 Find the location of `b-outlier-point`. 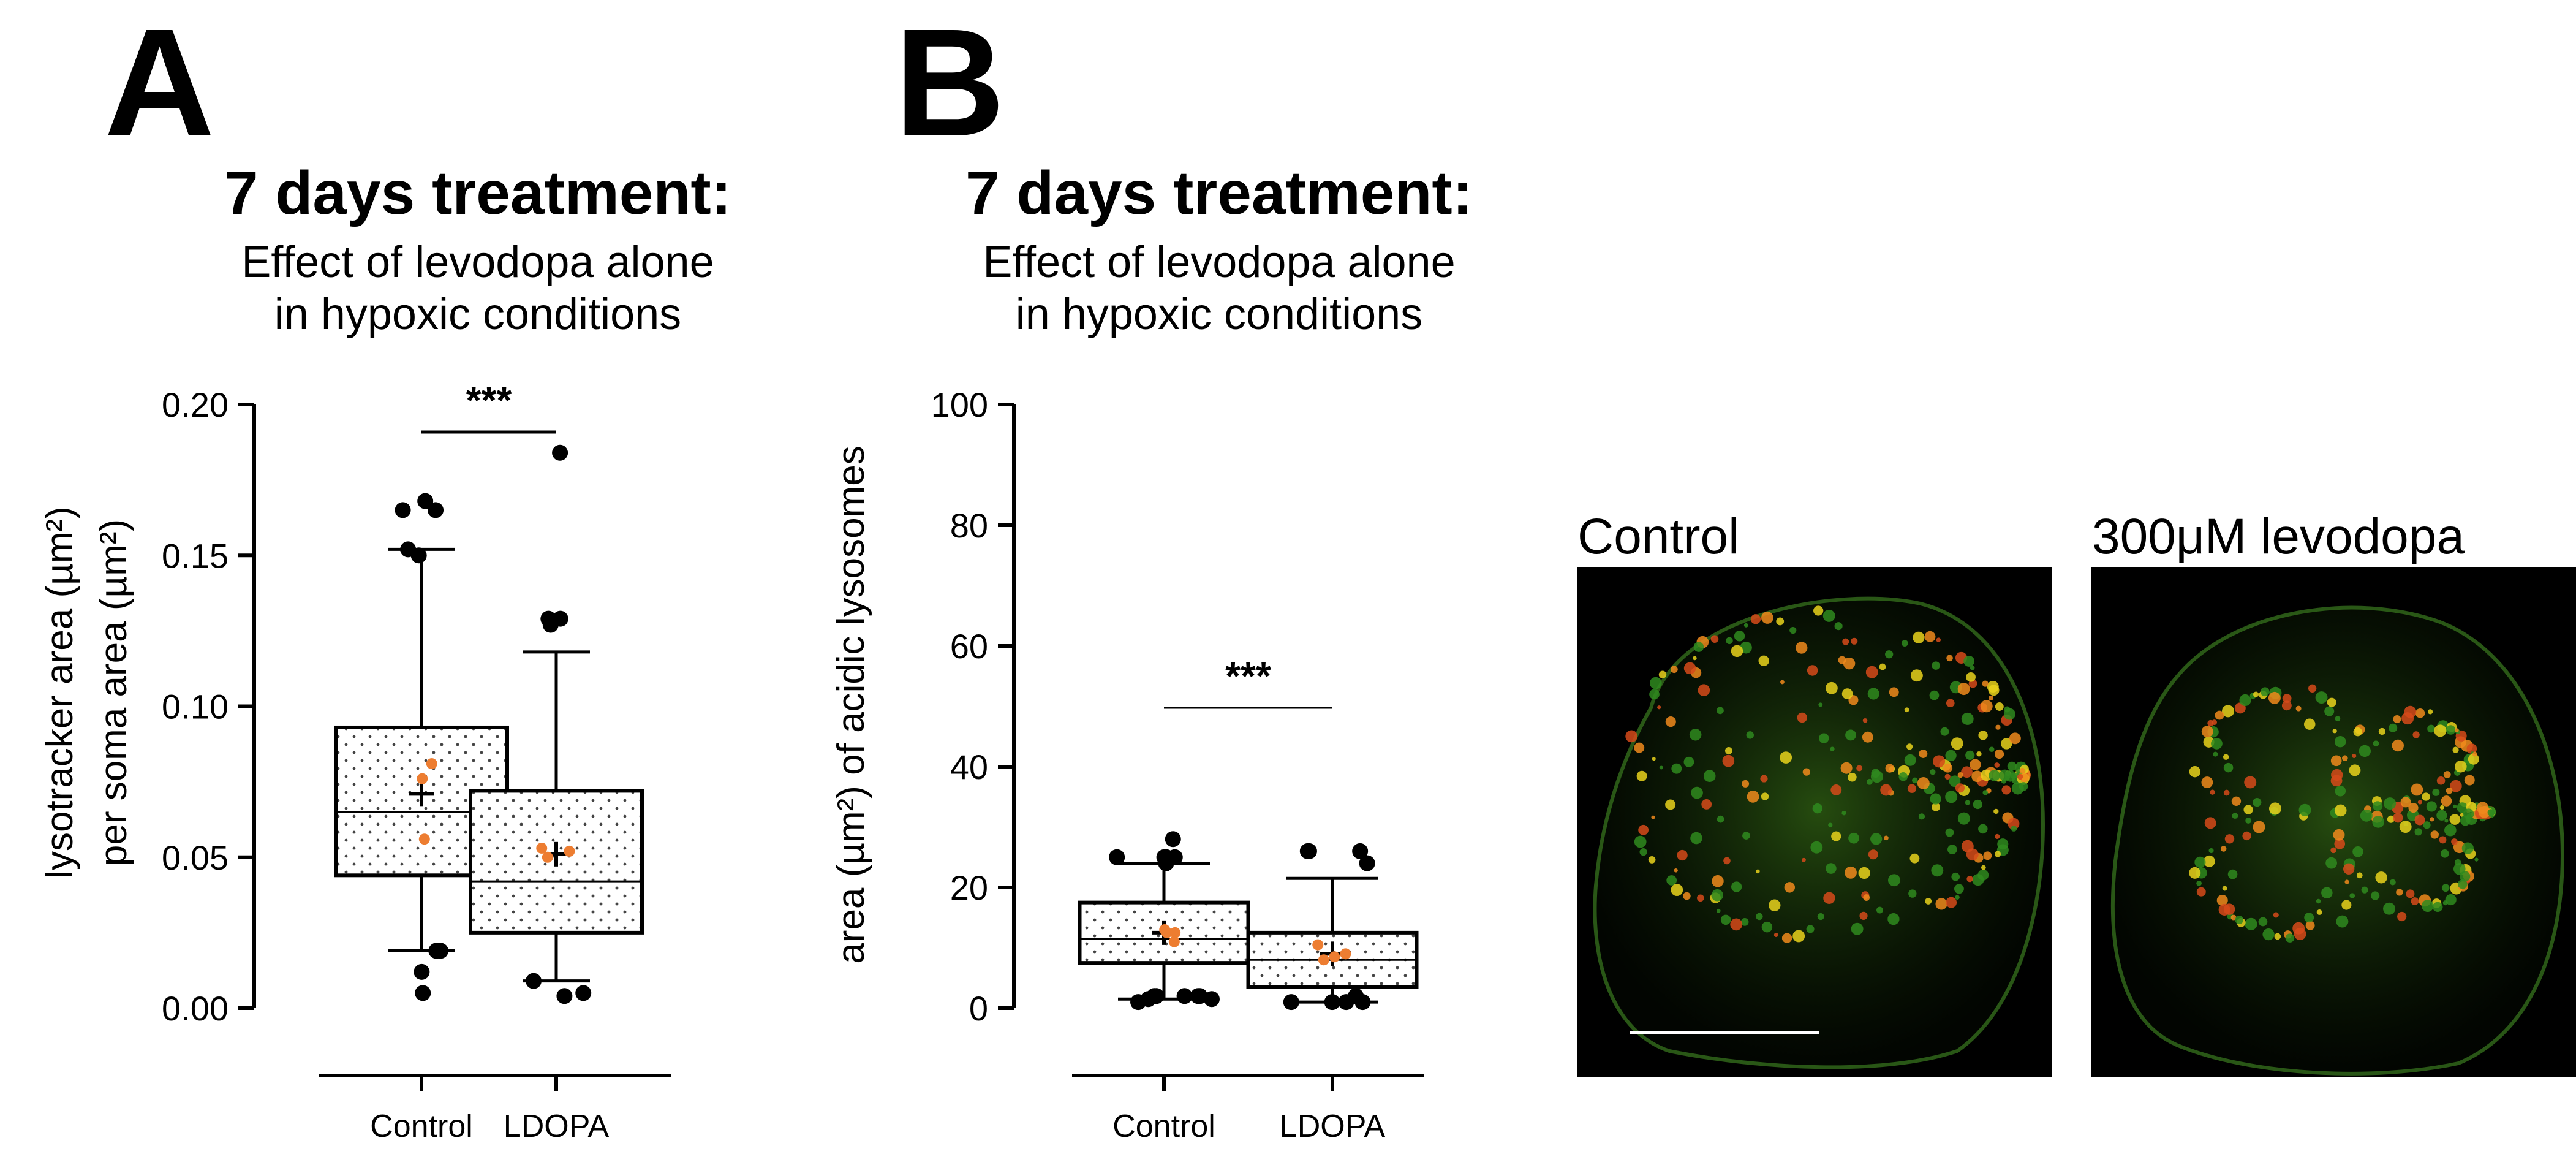

b-outlier-point is located at coordinates (1174, 857).